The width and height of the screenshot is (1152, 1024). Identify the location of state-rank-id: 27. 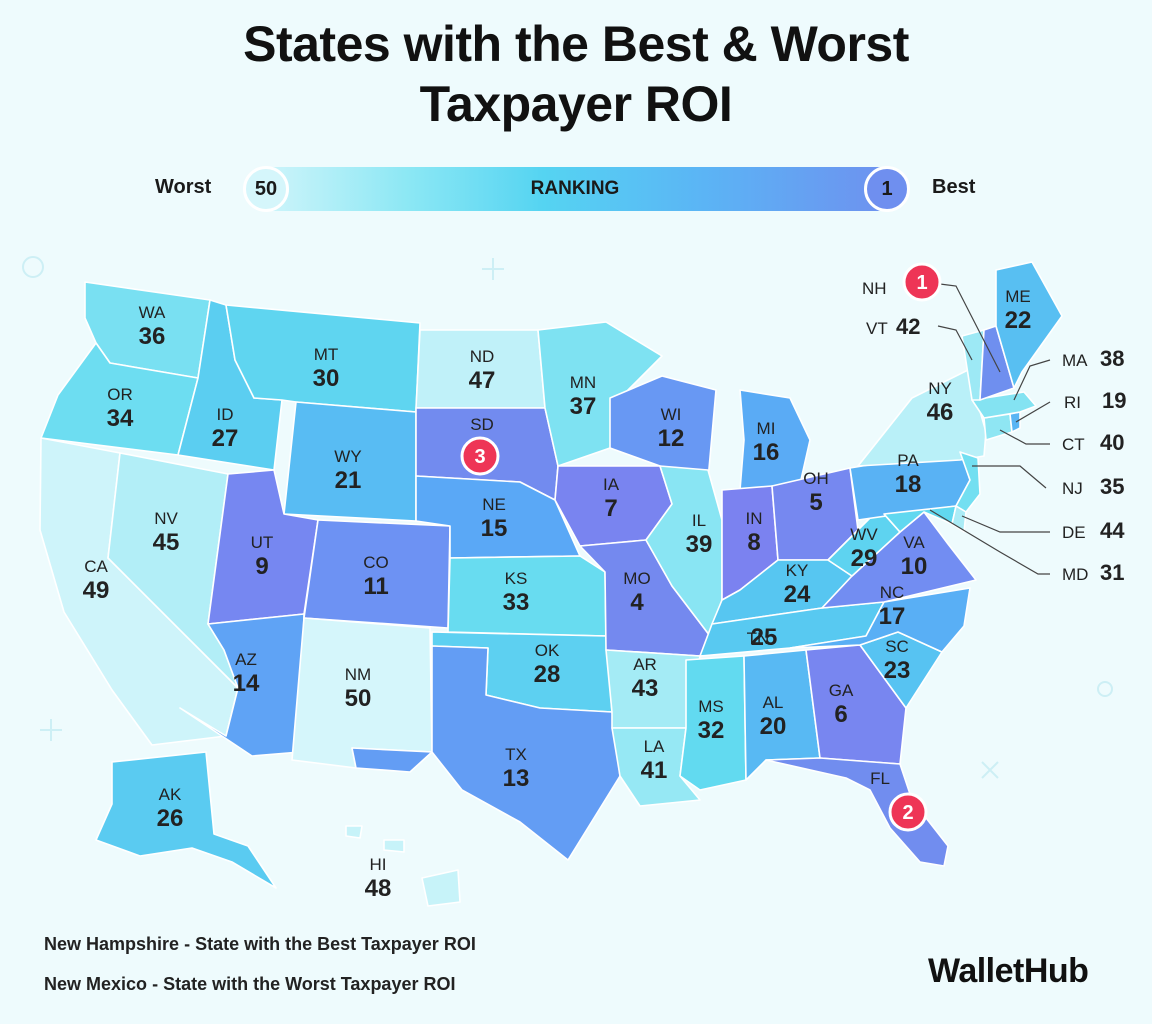
(225, 438).